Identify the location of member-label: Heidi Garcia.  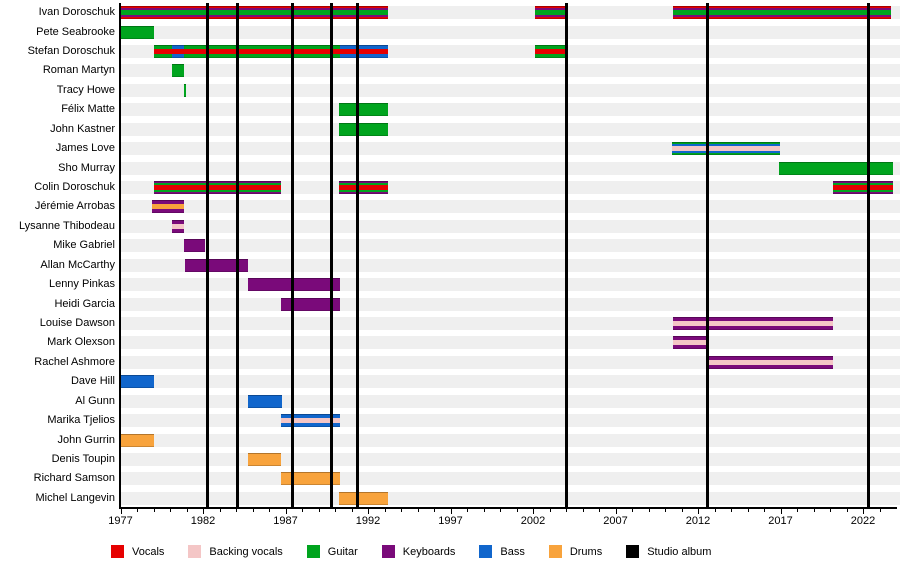
(84, 303).